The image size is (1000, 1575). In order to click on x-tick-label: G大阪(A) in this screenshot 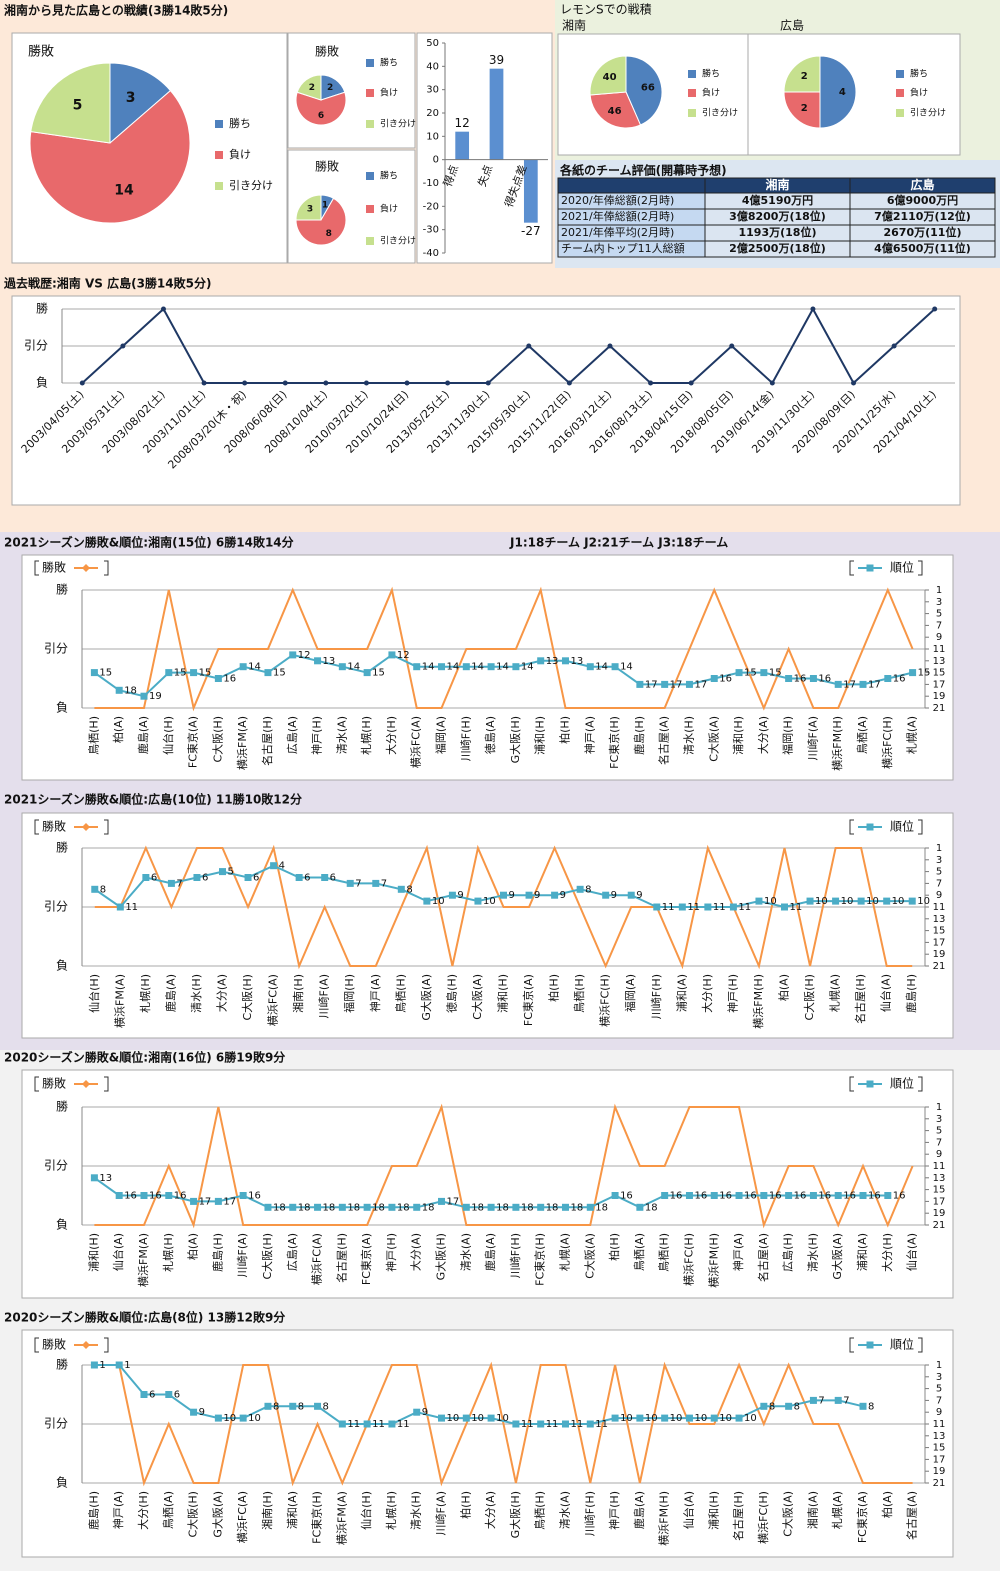, I will do `click(837, 1256)`.